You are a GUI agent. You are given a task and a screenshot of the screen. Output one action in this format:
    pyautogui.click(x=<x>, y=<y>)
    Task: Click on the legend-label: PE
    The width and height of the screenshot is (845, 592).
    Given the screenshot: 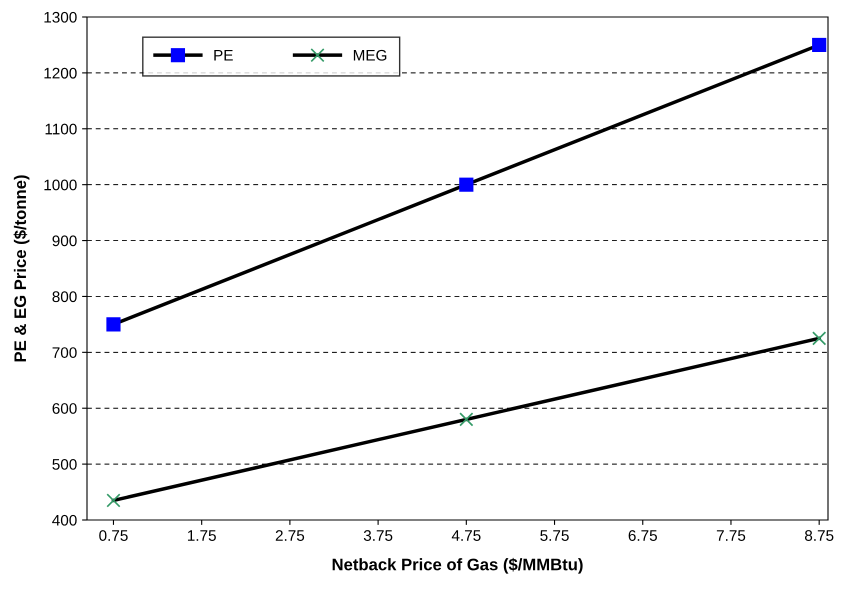 What is the action you would take?
    pyautogui.click(x=223, y=55)
    